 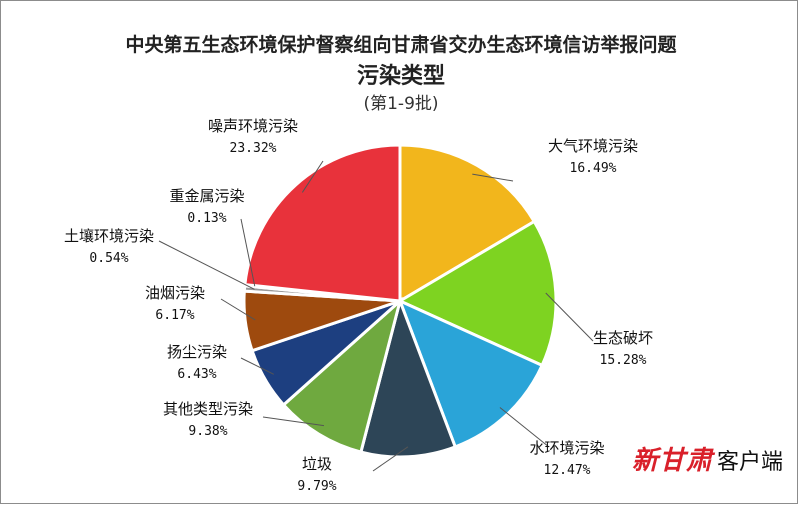 I want to click on watermark-suffix: 客户端, so click(x=749, y=462).